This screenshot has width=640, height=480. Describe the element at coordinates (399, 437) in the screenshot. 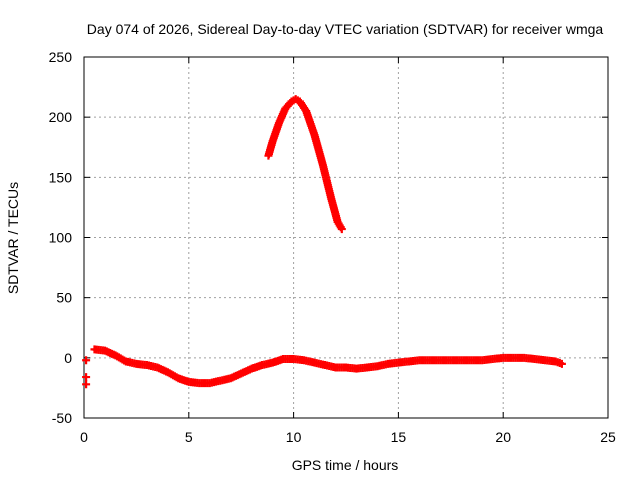

I see `x-tick-label: 15` at that location.